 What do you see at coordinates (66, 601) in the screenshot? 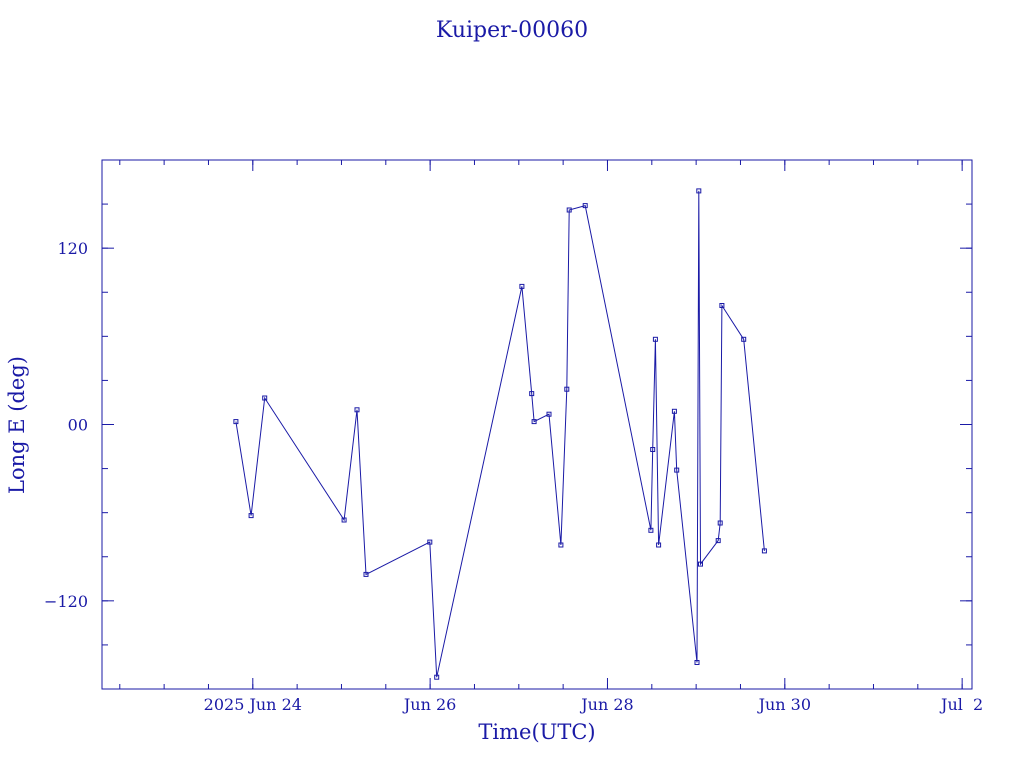
I see `y-tick-label: −120` at bounding box center [66, 601].